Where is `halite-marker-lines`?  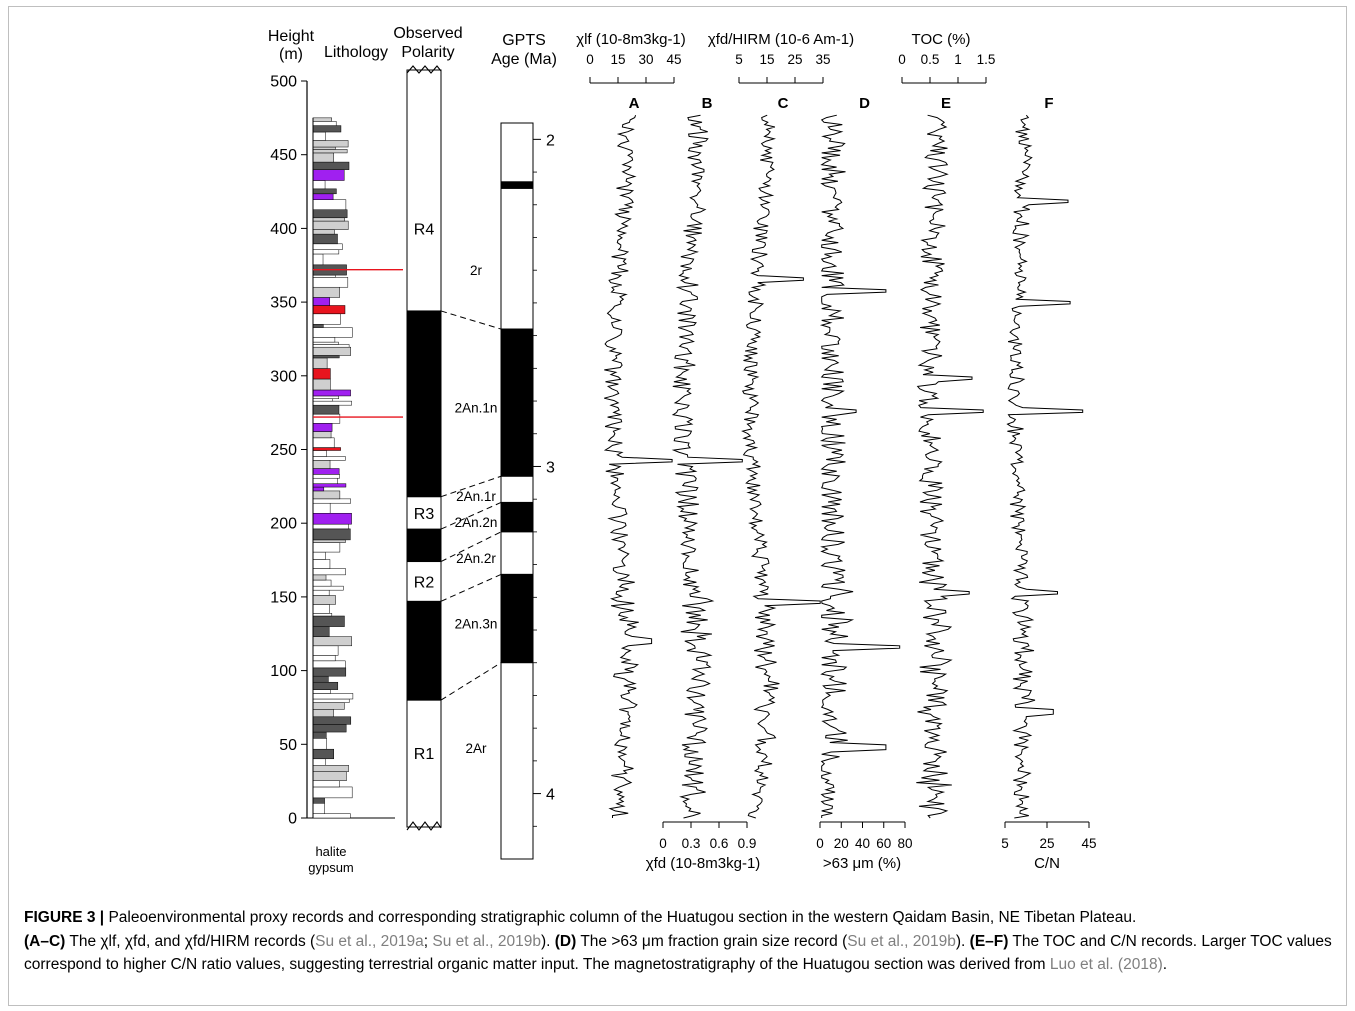
halite-marker-lines is located at coordinates (358, 343).